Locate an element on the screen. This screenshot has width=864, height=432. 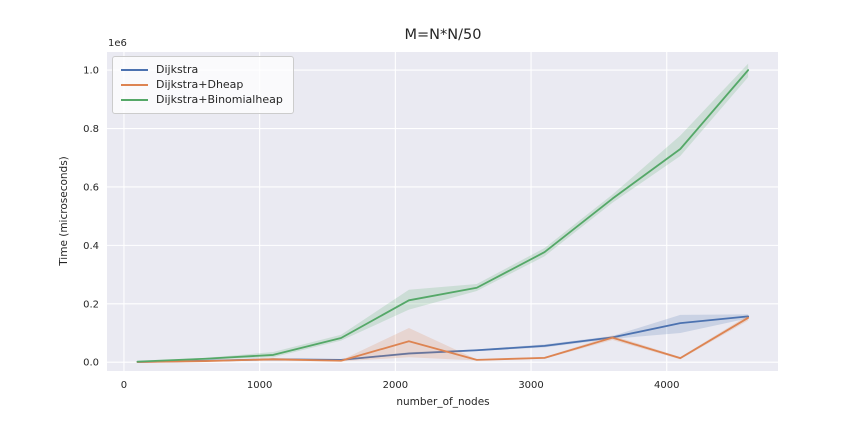
y-axis-label: Time (microseconds) is located at coordinates (64, 211).